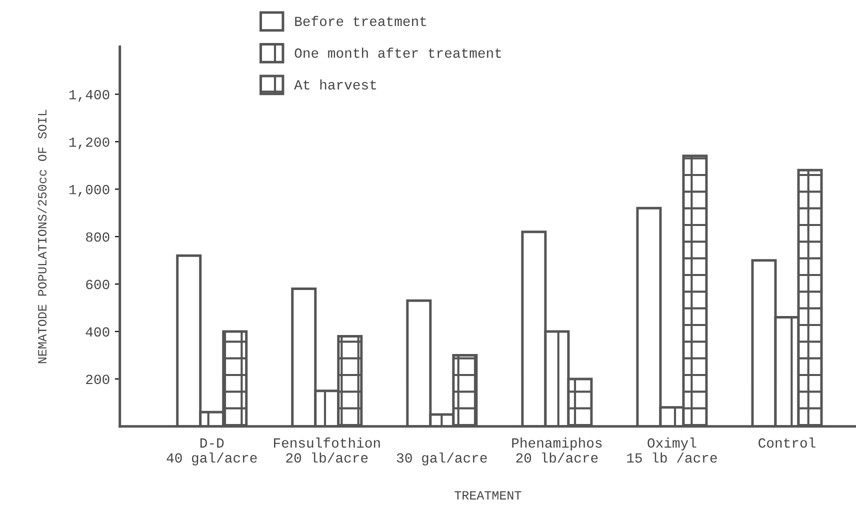  I want to click on legend-label: One month after treatment, so click(398, 53).